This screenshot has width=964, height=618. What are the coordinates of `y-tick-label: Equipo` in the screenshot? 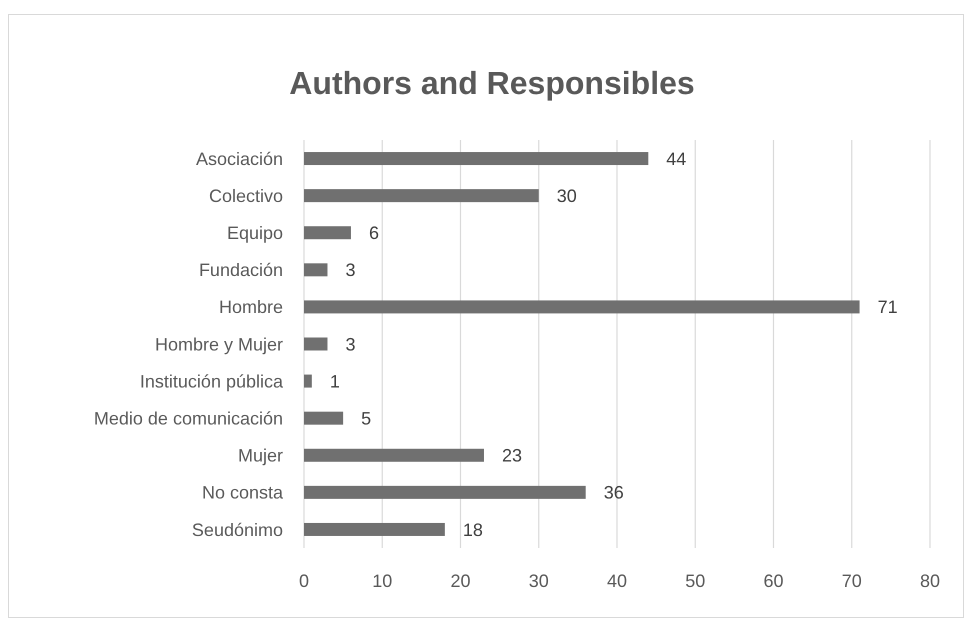 It's located at (254, 233).